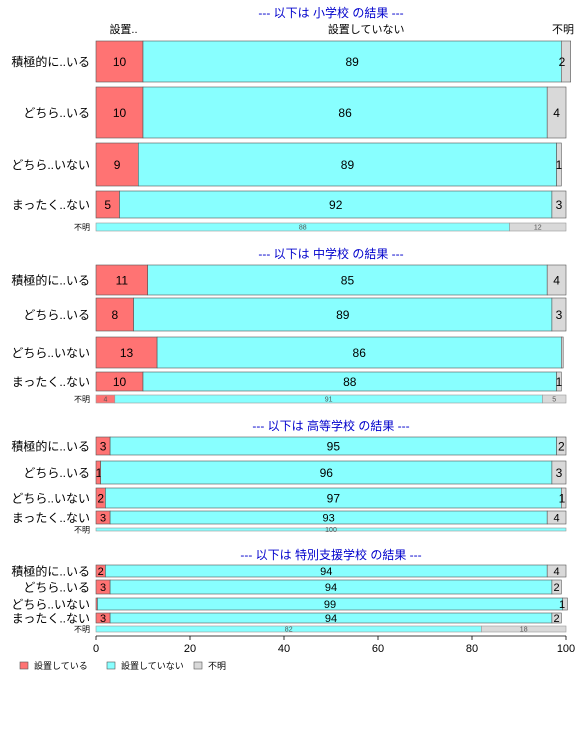 The width and height of the screenshot is (580, 747). Describe the element at coordinates (334, 498) in the screenshot. I see `data-label: 97` at that location.